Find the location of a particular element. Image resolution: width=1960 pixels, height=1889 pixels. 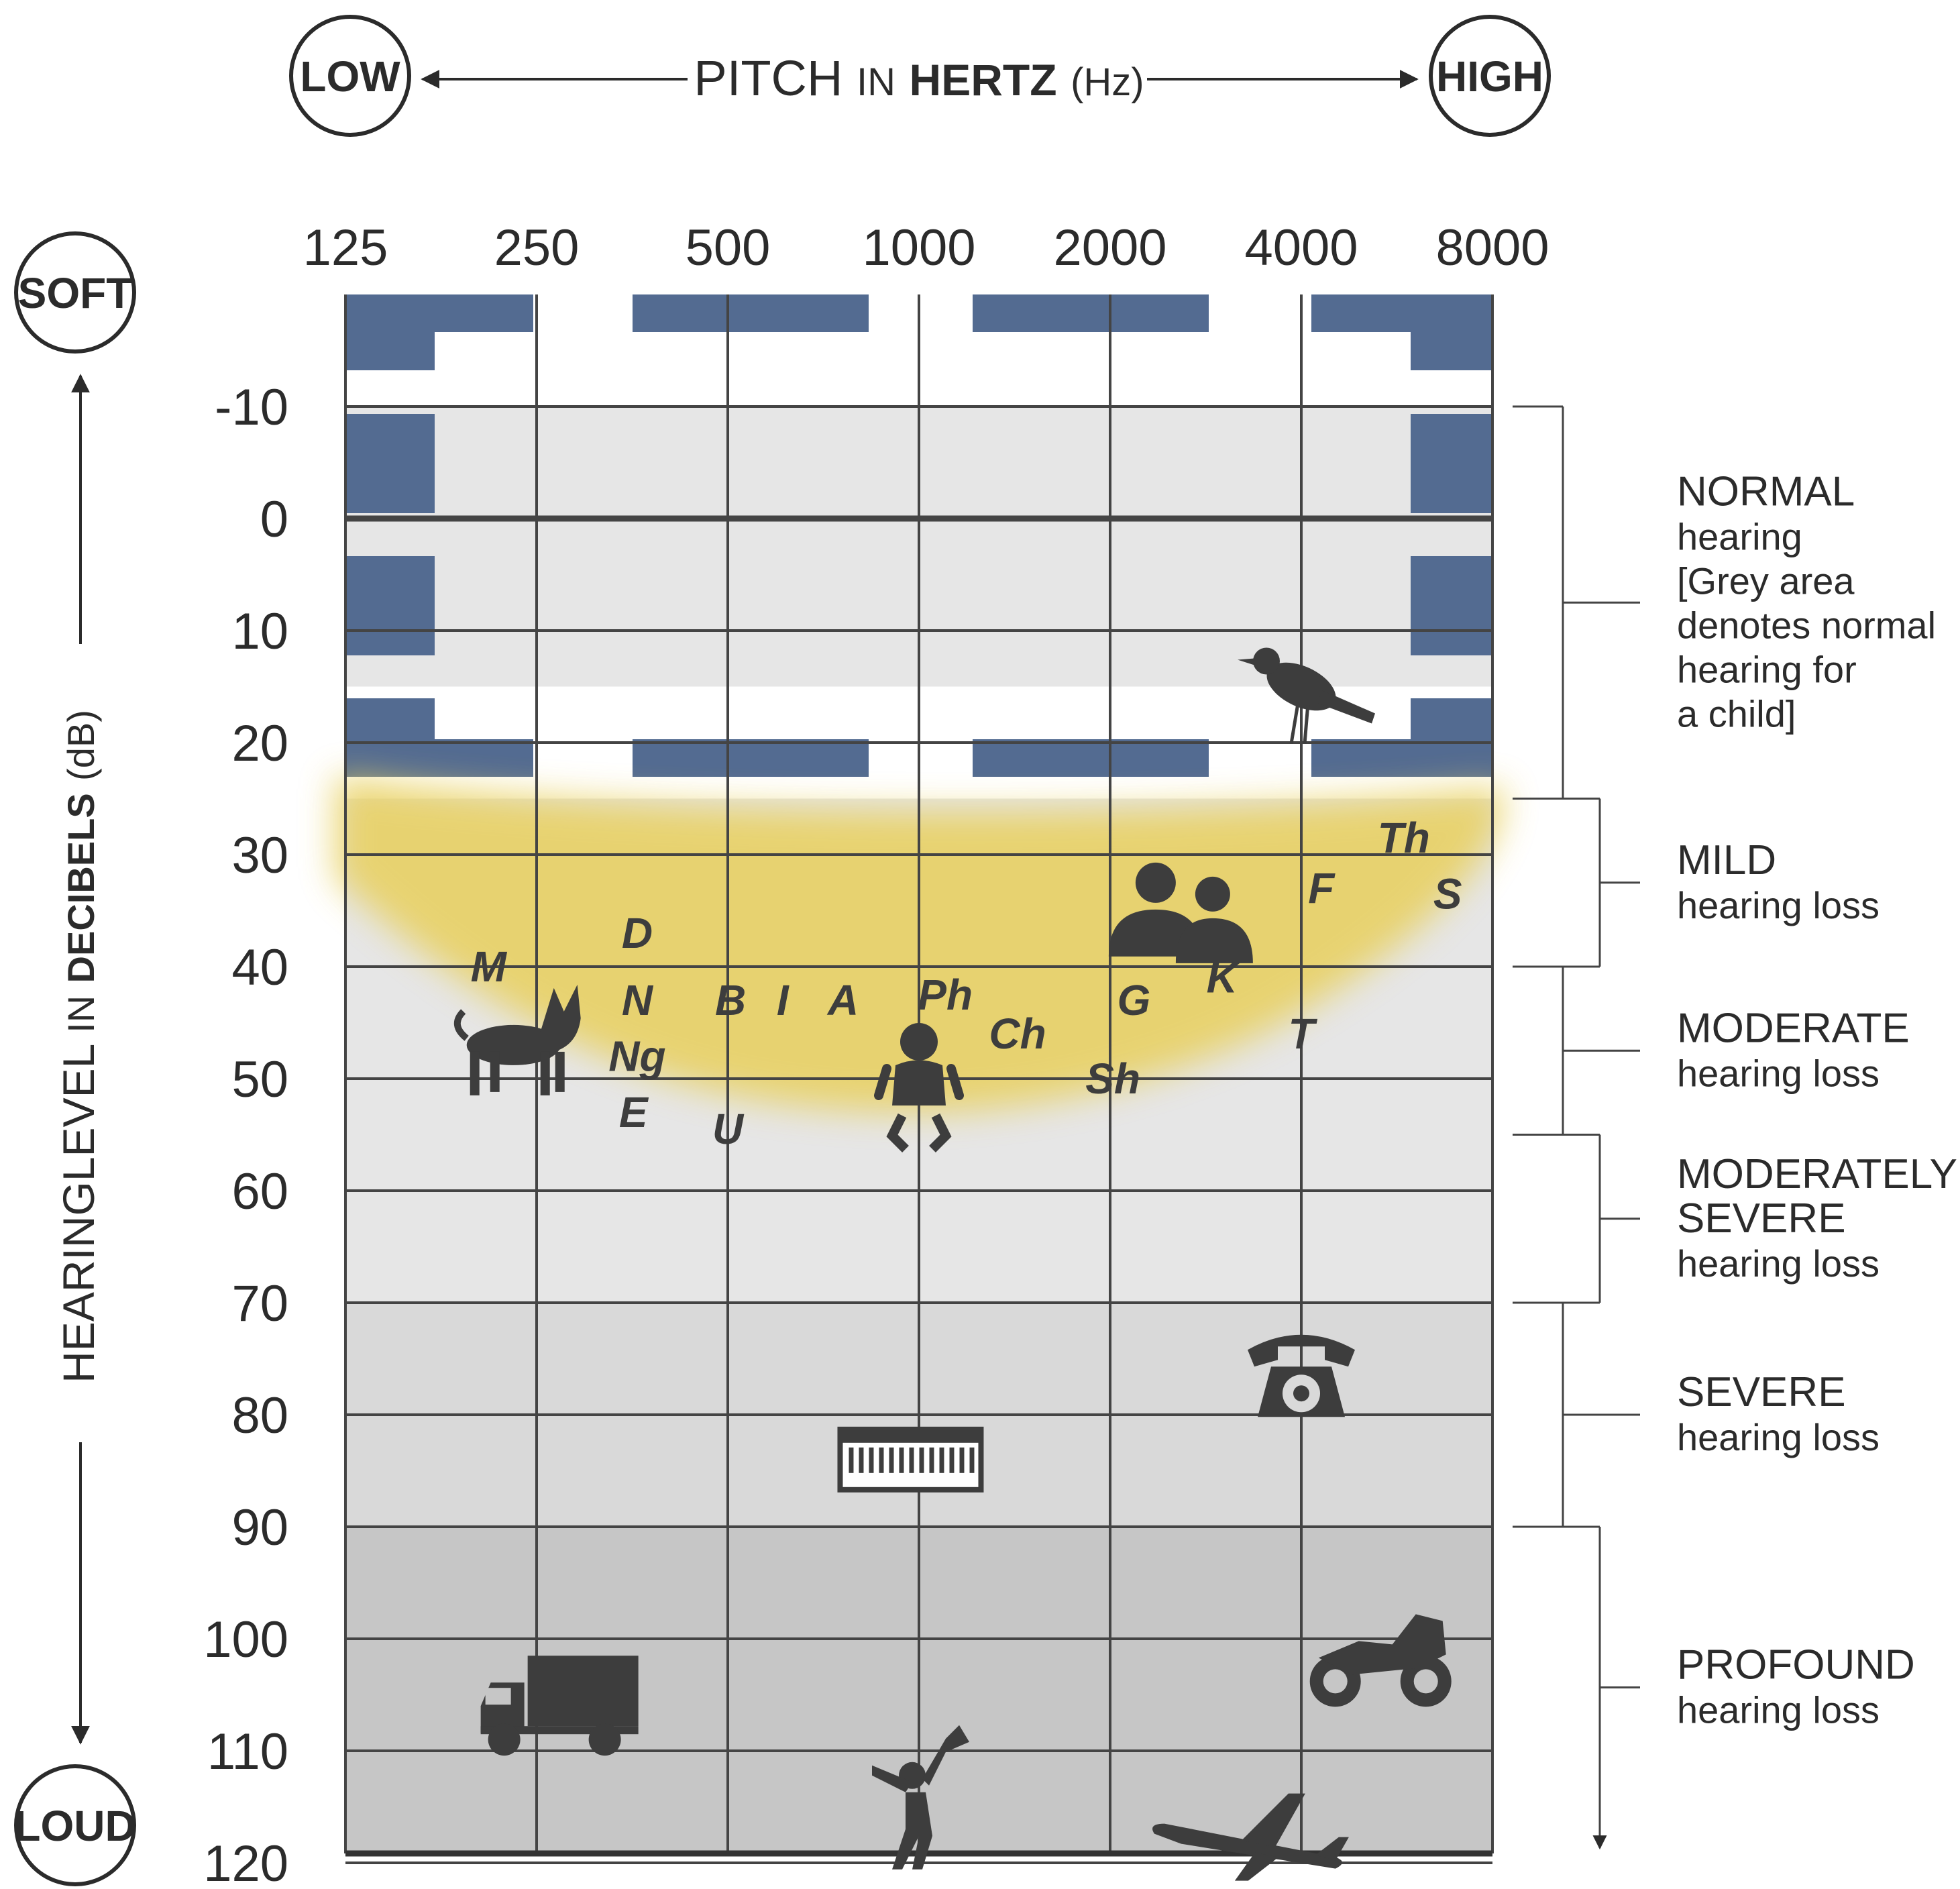

telephone-icon is located at coordinates (1301, 1375).